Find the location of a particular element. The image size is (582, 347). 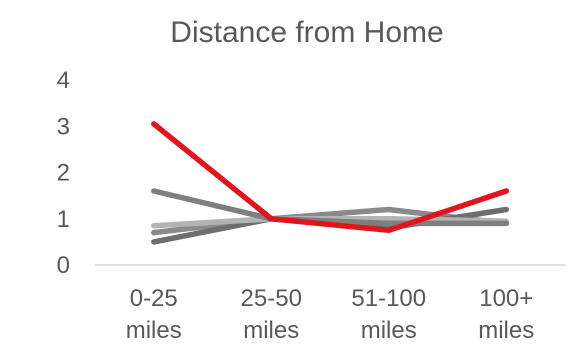

x-category-label-line: 25-50 is located at coordinates (271, 298).